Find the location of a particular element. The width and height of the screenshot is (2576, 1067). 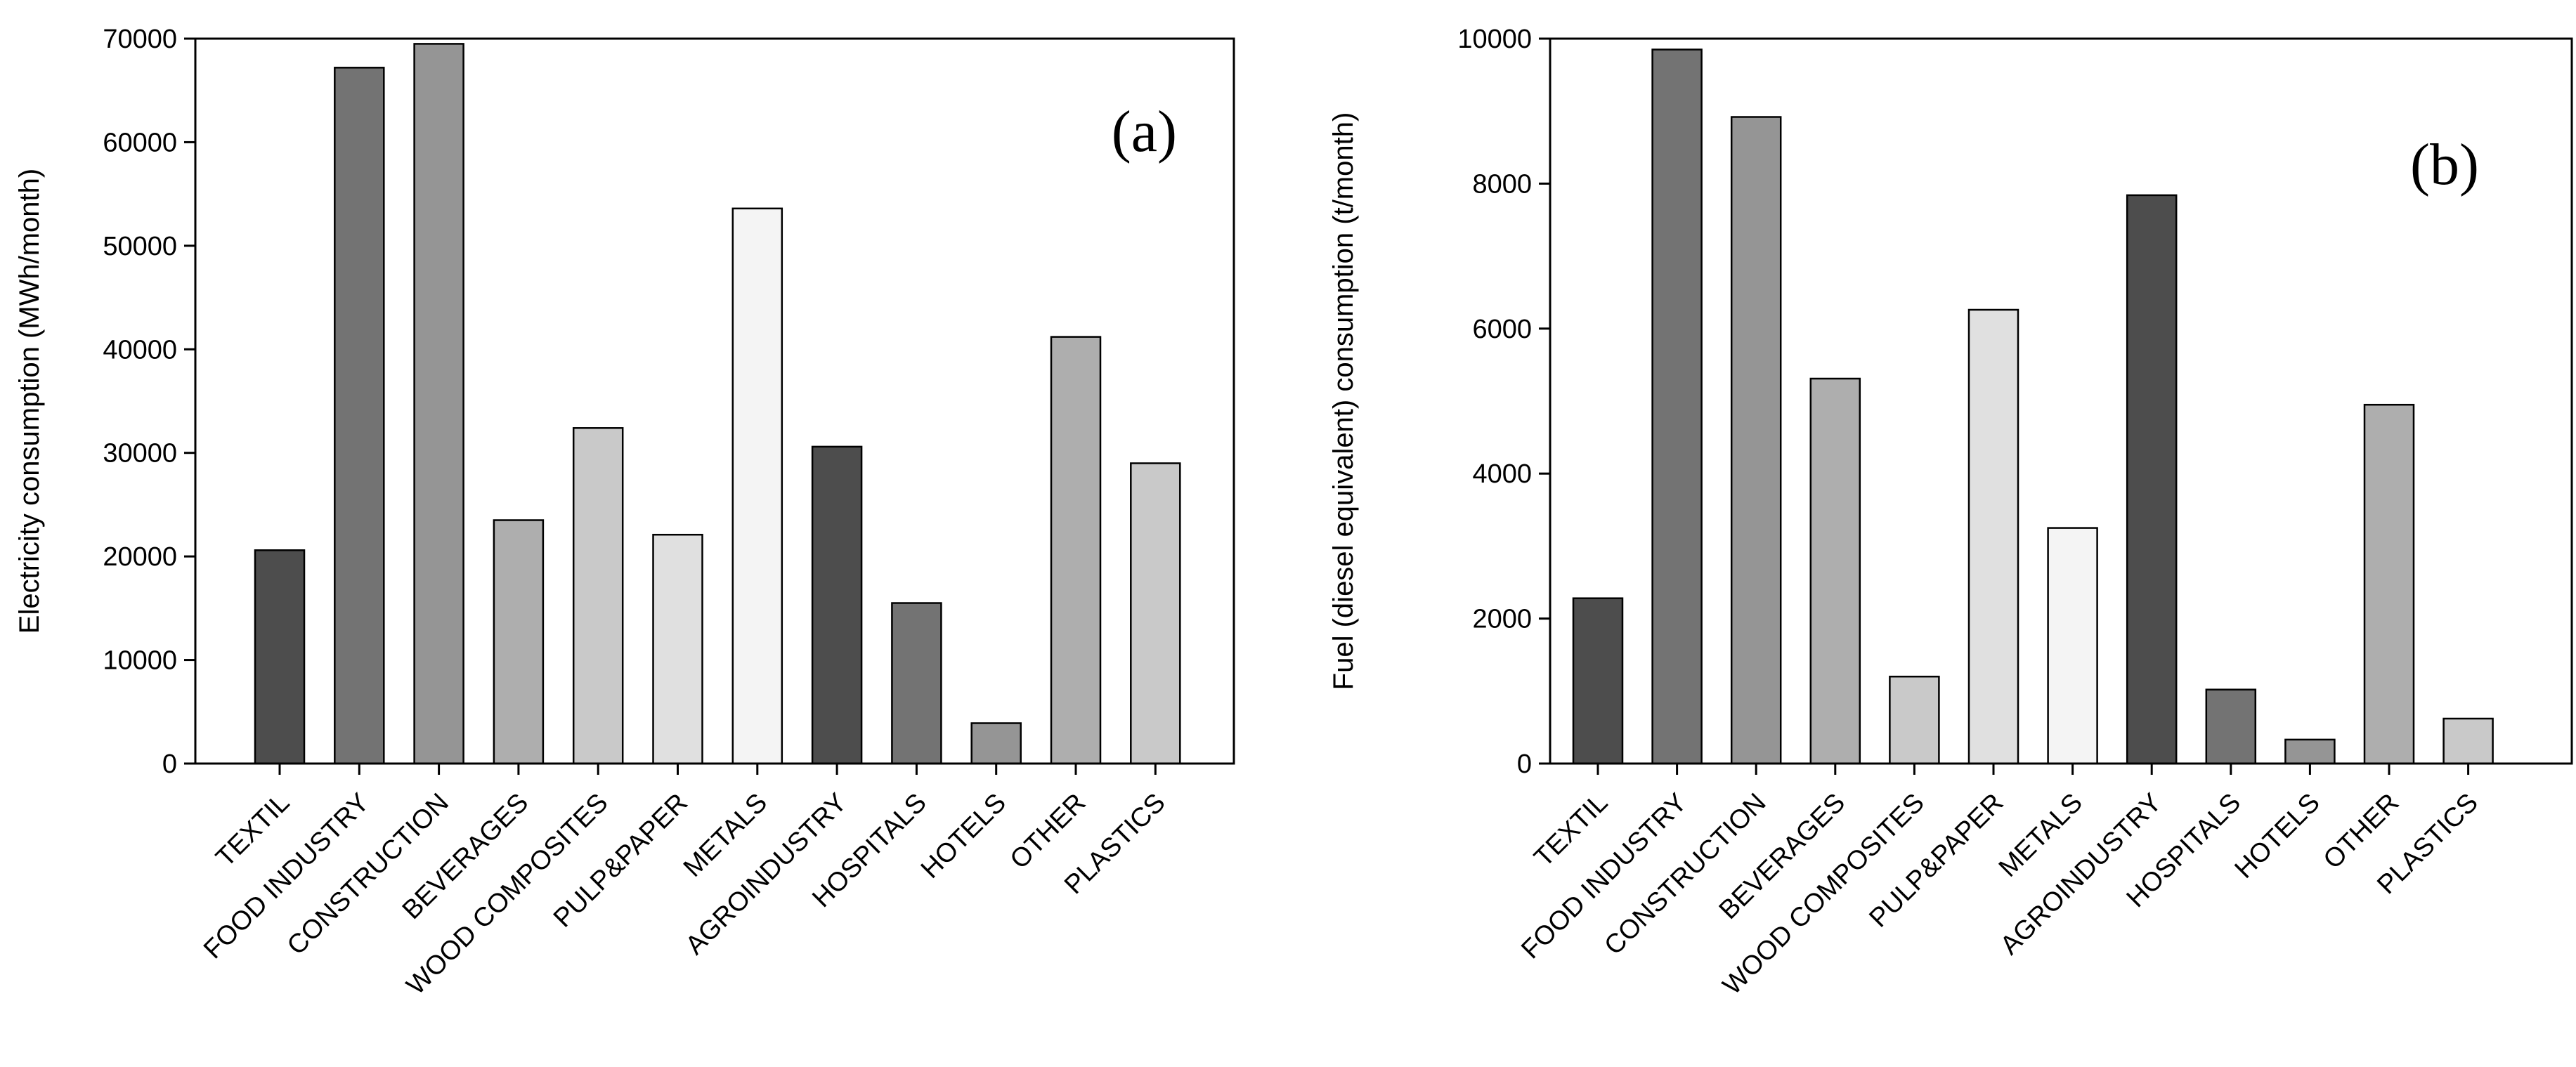

y-tick-label-a-4: 30000 is located at coordinates (140, 454).